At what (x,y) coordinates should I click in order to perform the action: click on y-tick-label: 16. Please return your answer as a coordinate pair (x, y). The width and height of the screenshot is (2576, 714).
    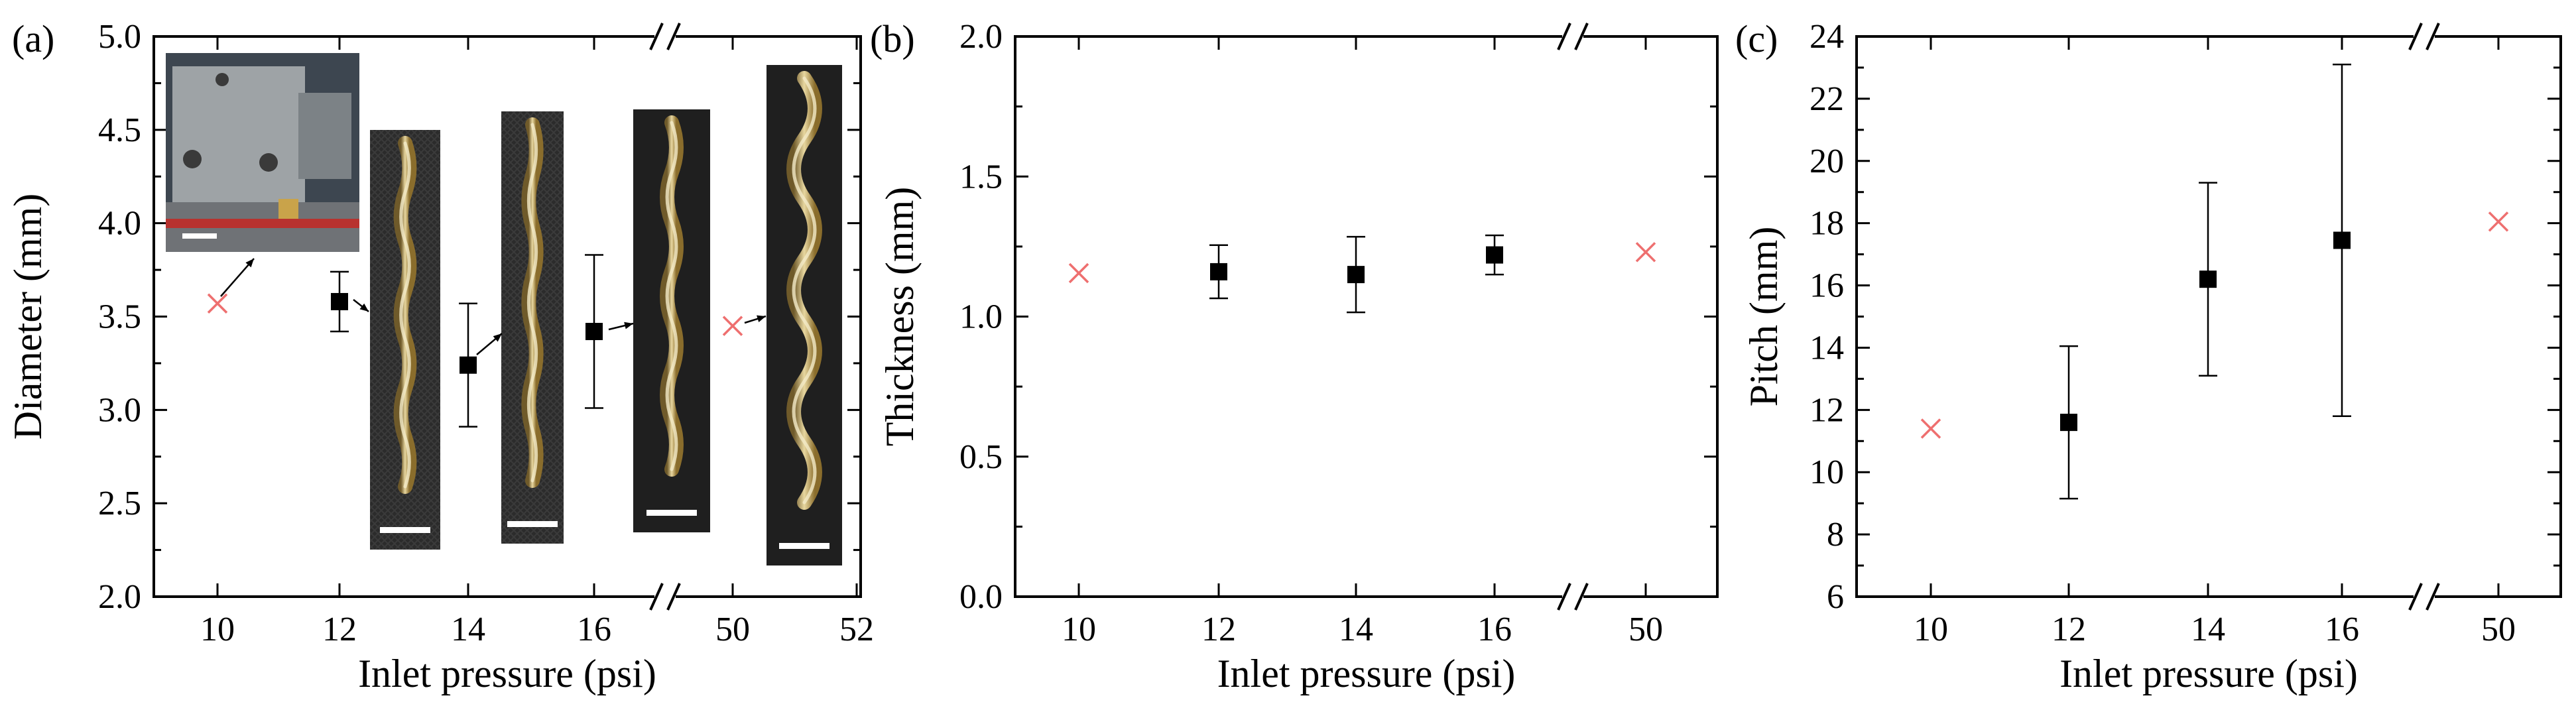
    Looking at the image, I should click on (1826, 286).